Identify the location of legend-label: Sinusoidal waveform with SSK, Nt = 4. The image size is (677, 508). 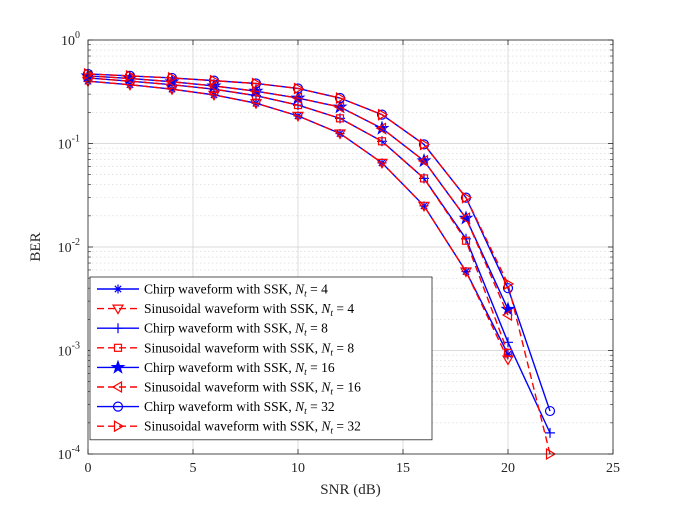
(249, 310).